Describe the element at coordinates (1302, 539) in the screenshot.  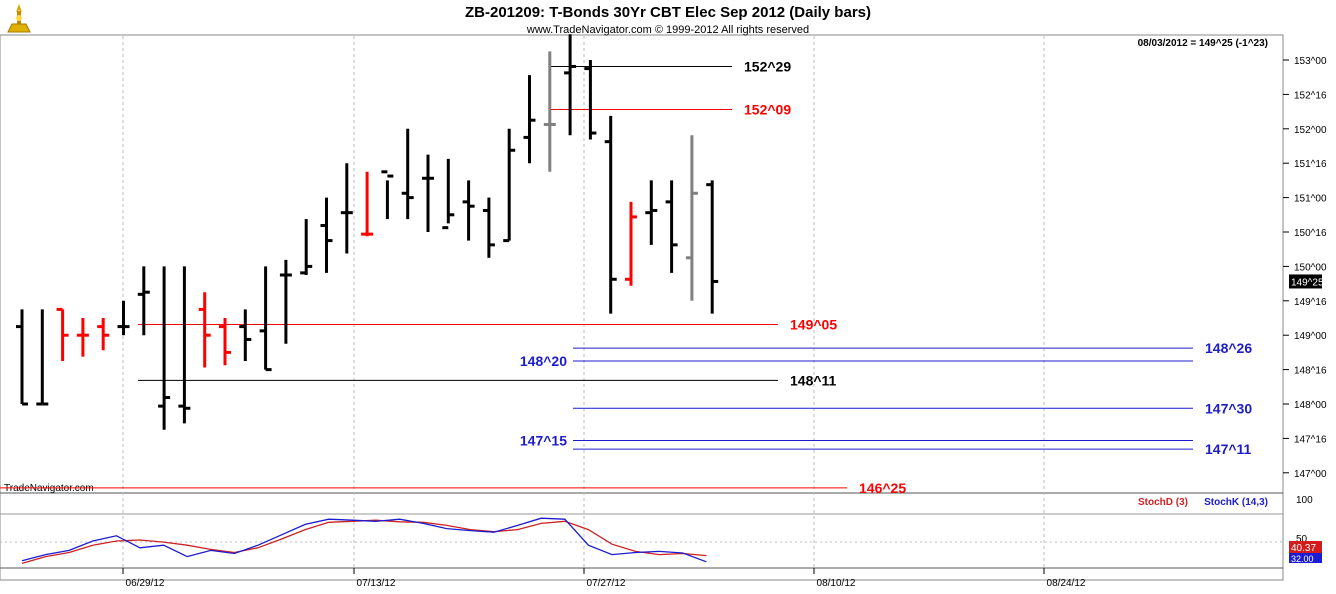
I see `stoch-axis-50: 50` at that location.